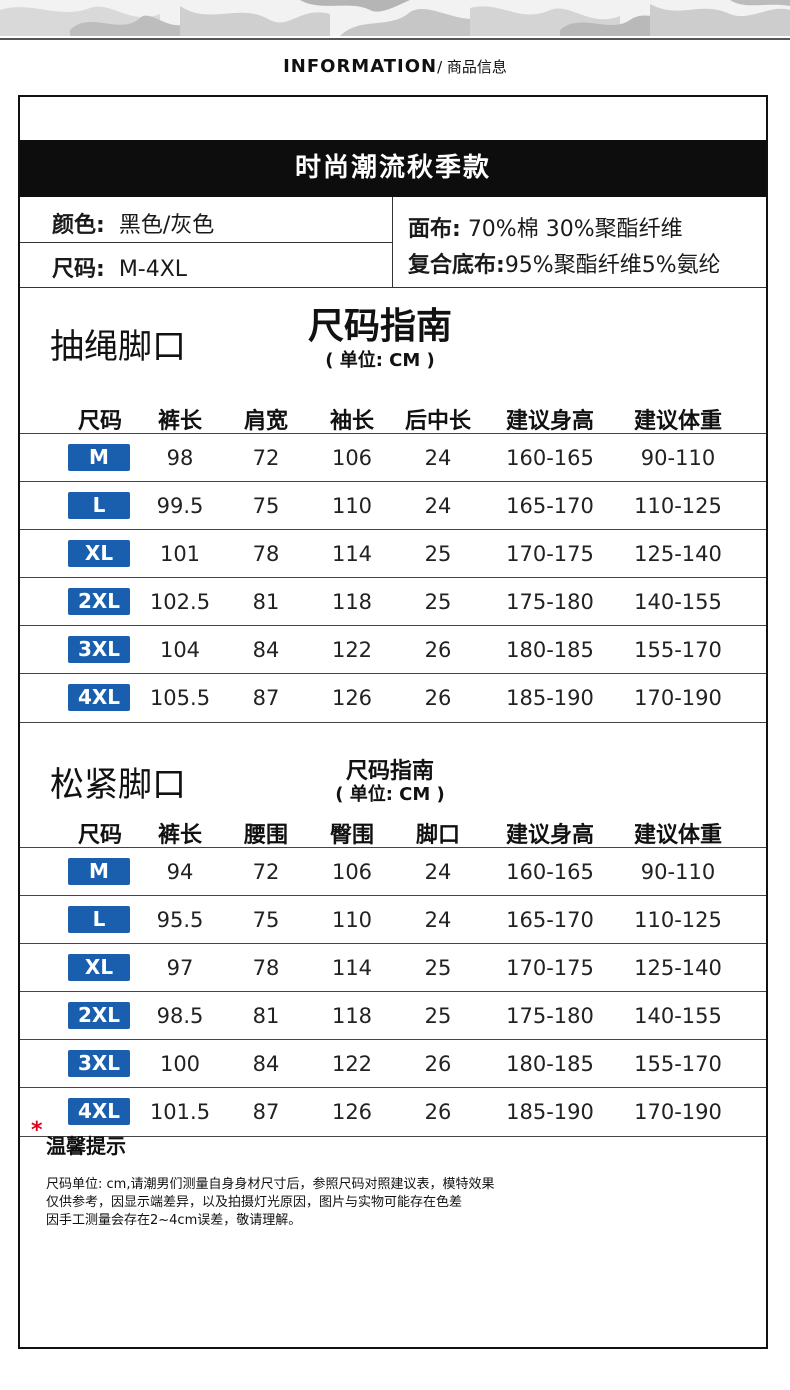  What do you see at coordinates (393, 967) in the screenshot?
I see `table-row: XL 97 78 114 25 170-175 125-140` at bounding box center [393, 967].